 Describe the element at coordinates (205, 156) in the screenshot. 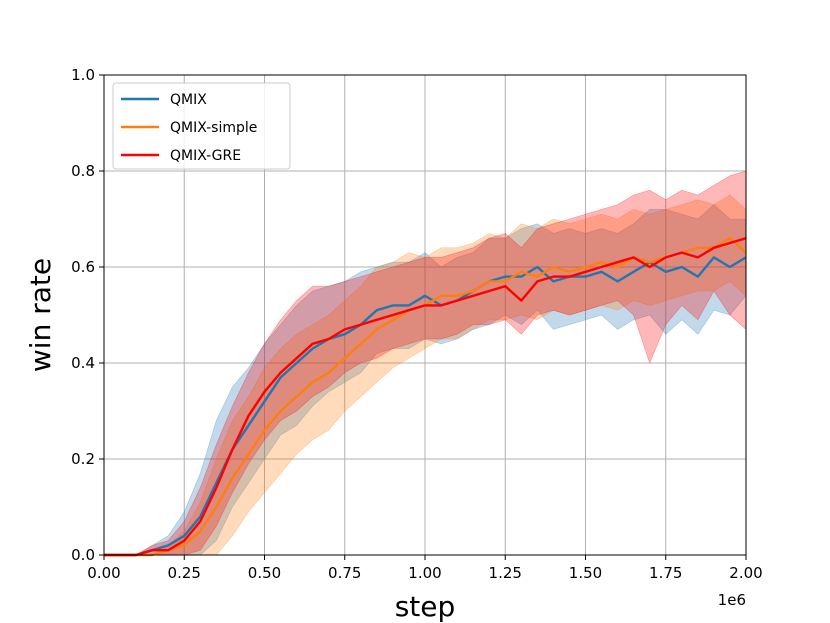

I see `legend-label: QMIX-GRE` at that location.